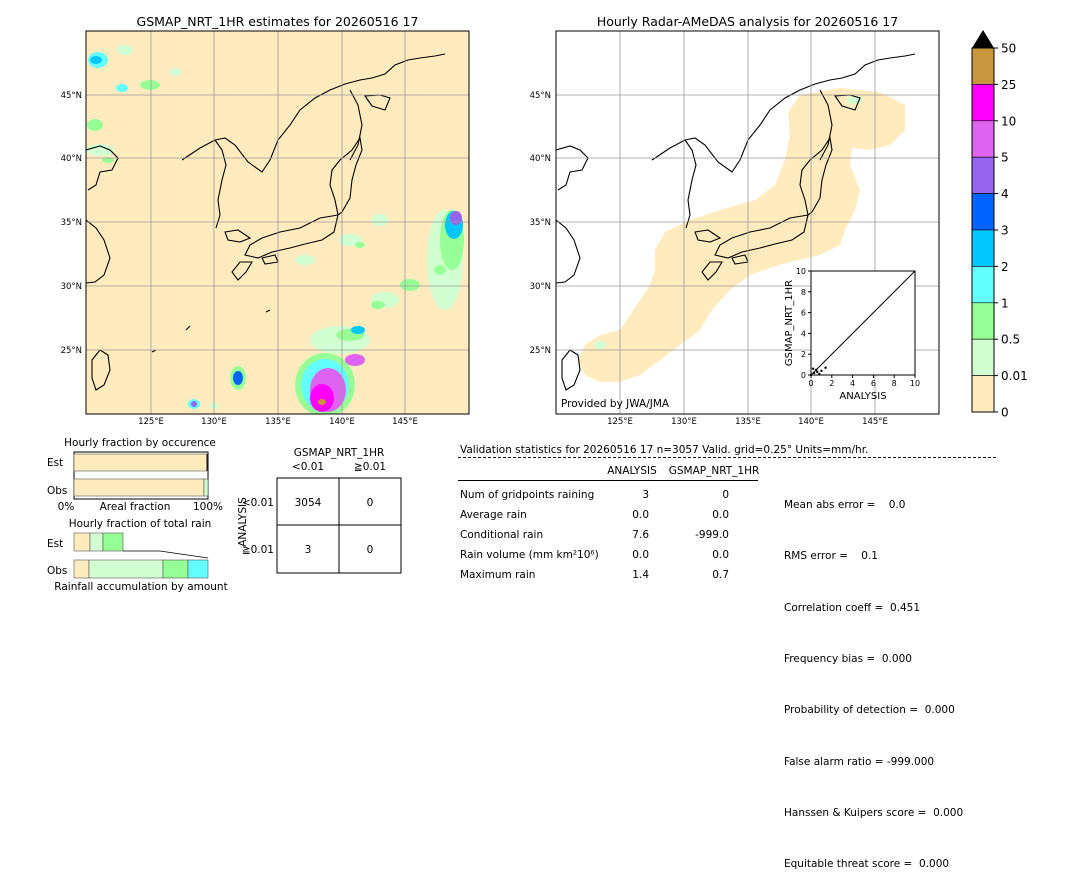  Describe the element at coordinates (243, 522) in the screenshot. I see `contingency-row-axis: ANALYSIS` at that location.